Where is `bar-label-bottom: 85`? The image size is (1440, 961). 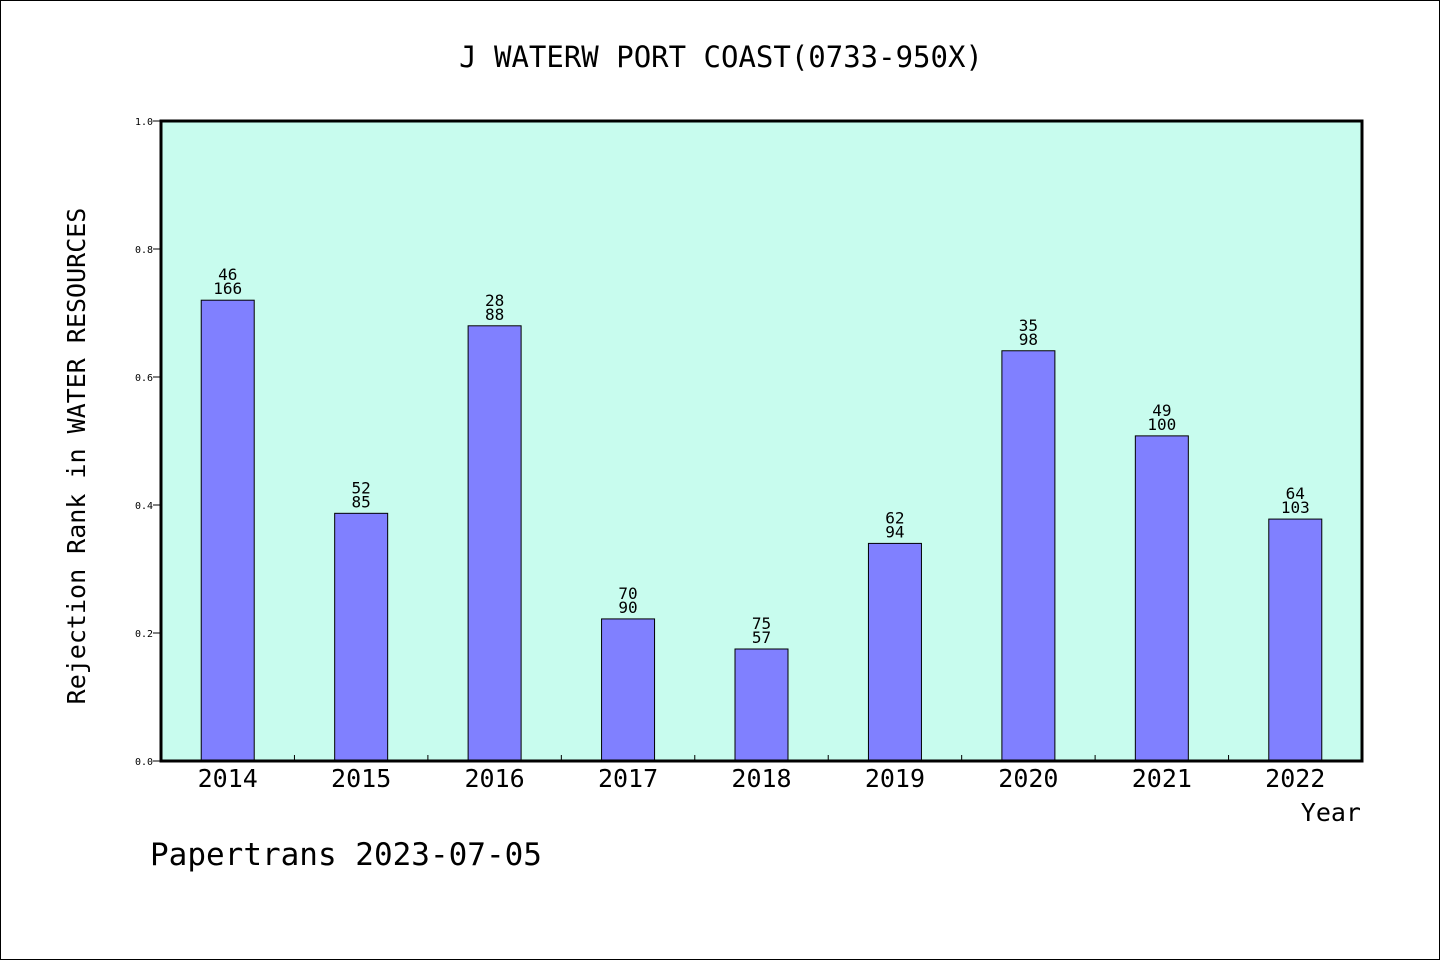 bar-label-bottom: 85 is located at coordinates (361, 501).